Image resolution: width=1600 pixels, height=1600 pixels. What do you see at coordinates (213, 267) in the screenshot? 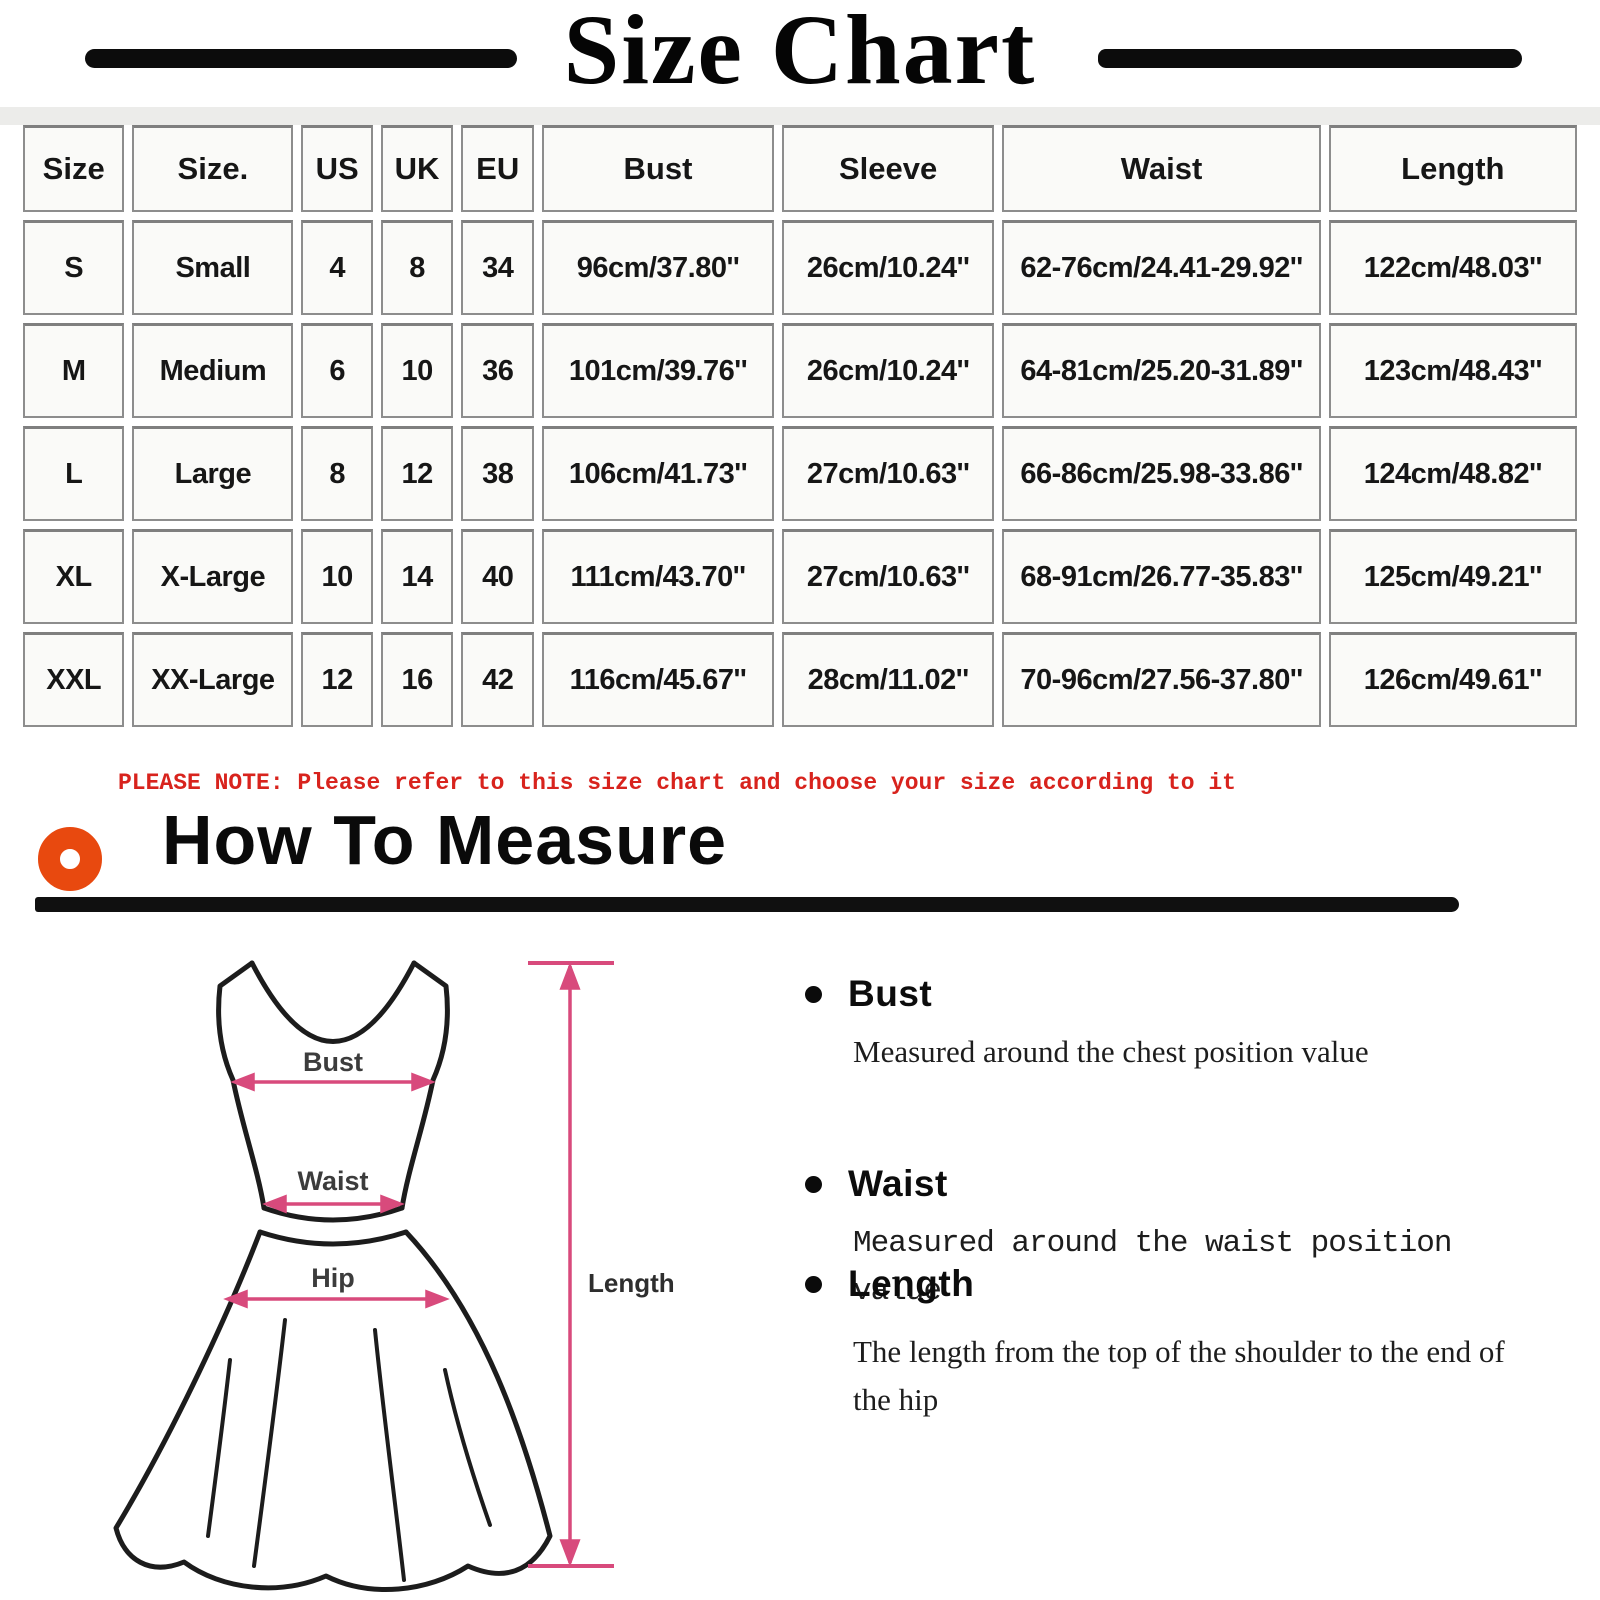
I see `table-cell: Small` at bounding box center [213, 267].